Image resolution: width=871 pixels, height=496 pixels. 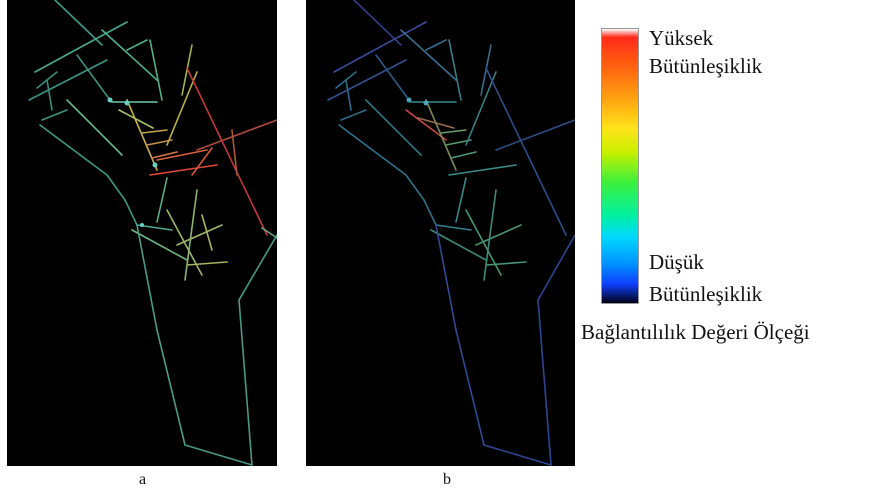 What do you see at coordinates (695, 332) in the screenshot?
I see `legend-title: Bağlantılılık Değeri Ölçeği` at bounding box center [695, 332].